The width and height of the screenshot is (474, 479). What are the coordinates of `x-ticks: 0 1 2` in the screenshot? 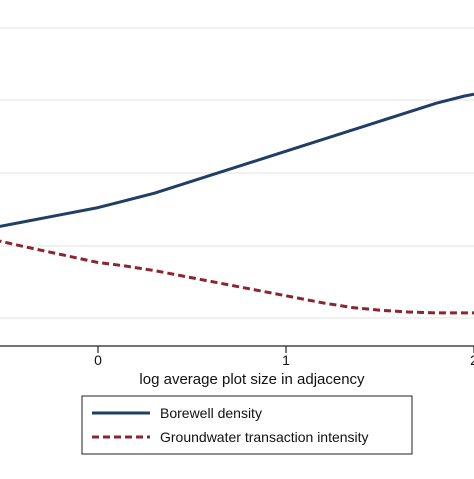 It's located at (284, 357).